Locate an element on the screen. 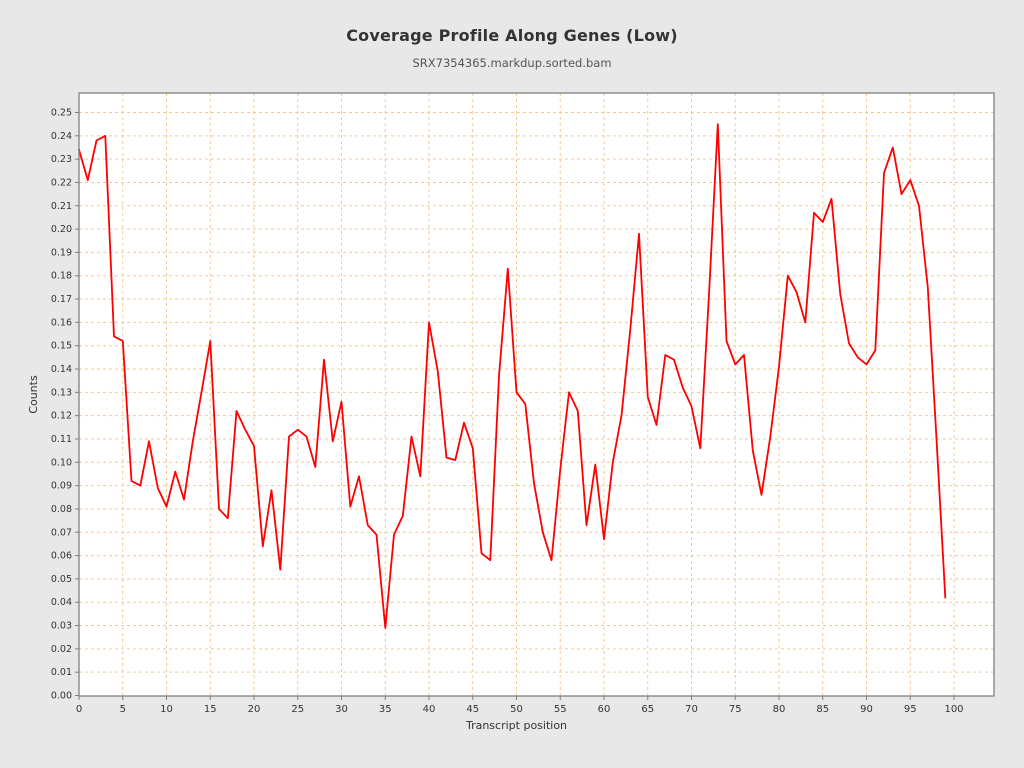 This screenshot has width=1024, height=768. y-tick-label: 0.23 is located at coordinates (61, 159).